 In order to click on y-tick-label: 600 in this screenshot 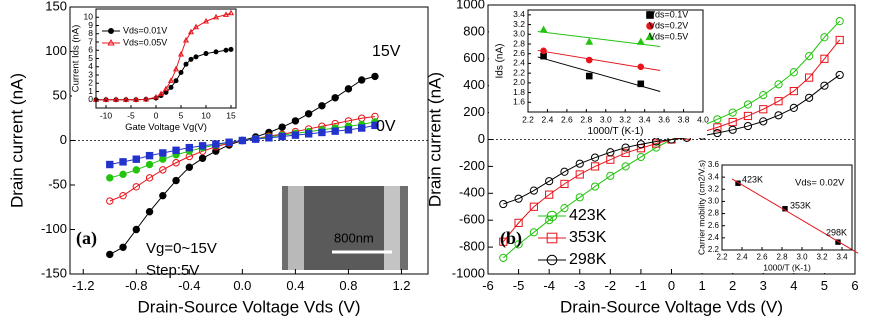, I will do `click(474, 57)`.